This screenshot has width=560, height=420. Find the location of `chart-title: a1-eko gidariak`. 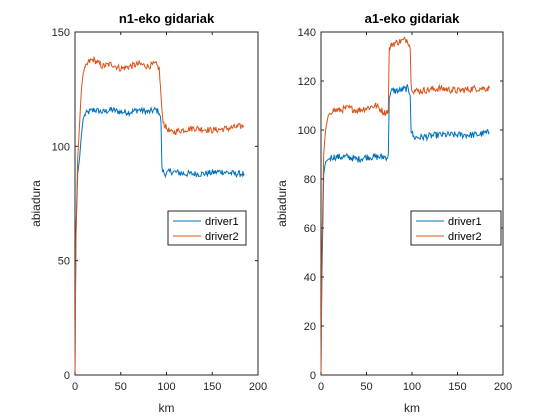

chart-title: a1-eko gidariak is located at coordinates (412, 18).